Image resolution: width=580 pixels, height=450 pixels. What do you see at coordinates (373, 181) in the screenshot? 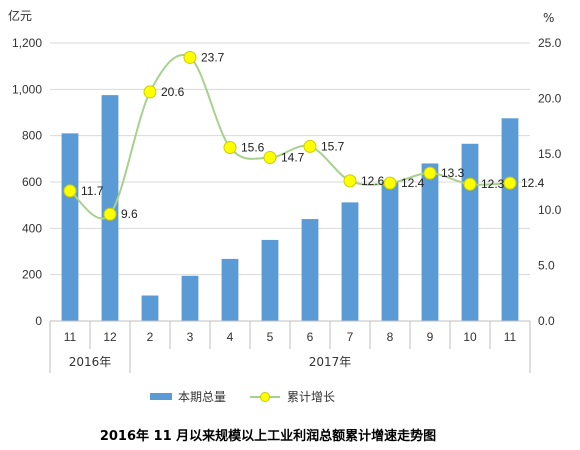
I see `line-data-label: 12.6` at bounding box center [373, 181].